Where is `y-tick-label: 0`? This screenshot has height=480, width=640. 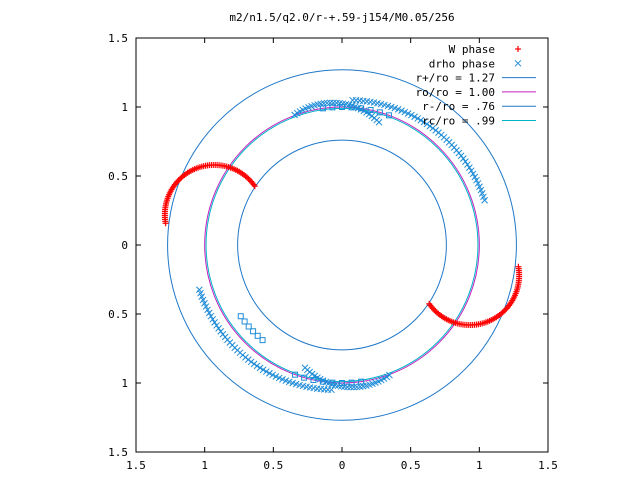
y-tick-label: 0 is located at coordinates (124, 245).